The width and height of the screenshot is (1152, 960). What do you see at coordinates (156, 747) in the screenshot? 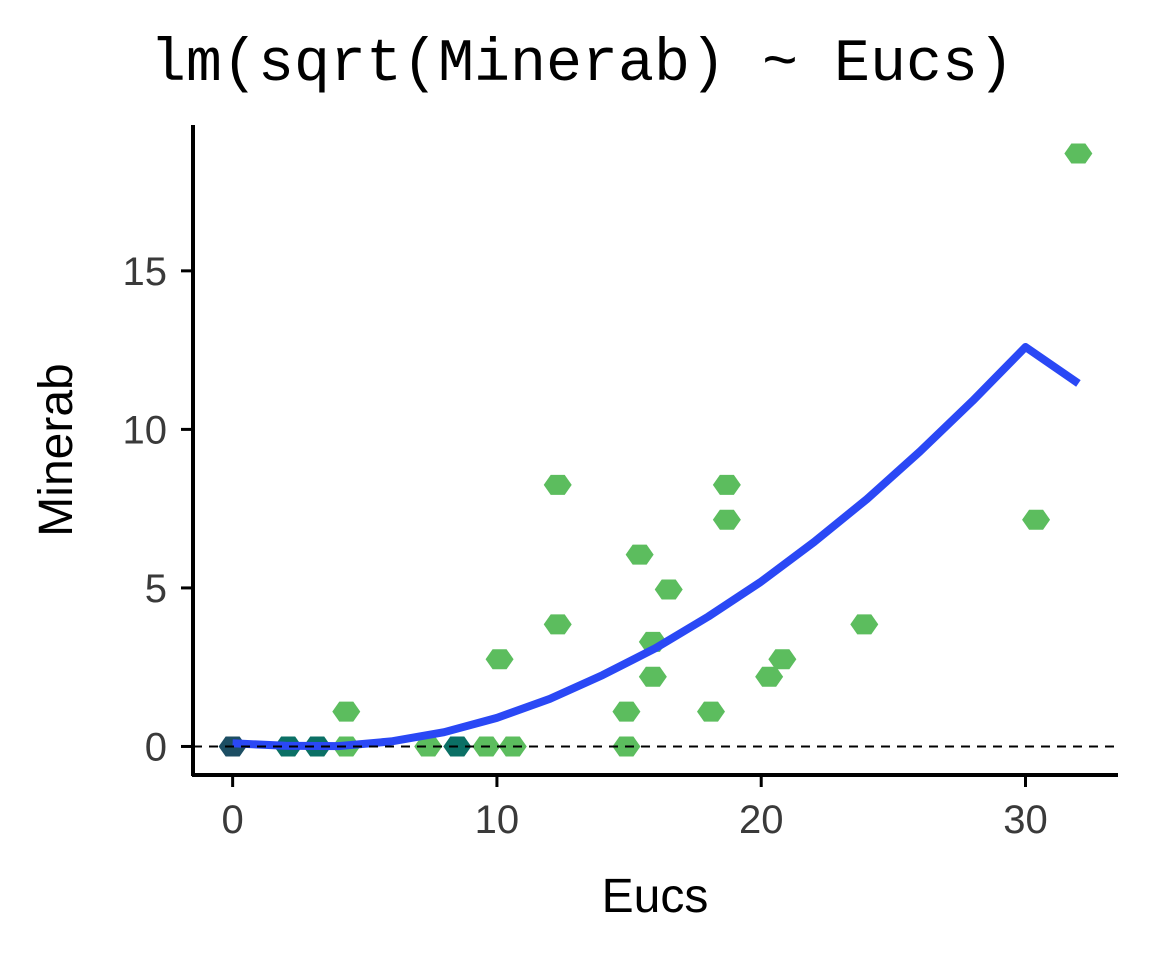
I see `y-tick-label: 0` at bounding box center [156, 747].